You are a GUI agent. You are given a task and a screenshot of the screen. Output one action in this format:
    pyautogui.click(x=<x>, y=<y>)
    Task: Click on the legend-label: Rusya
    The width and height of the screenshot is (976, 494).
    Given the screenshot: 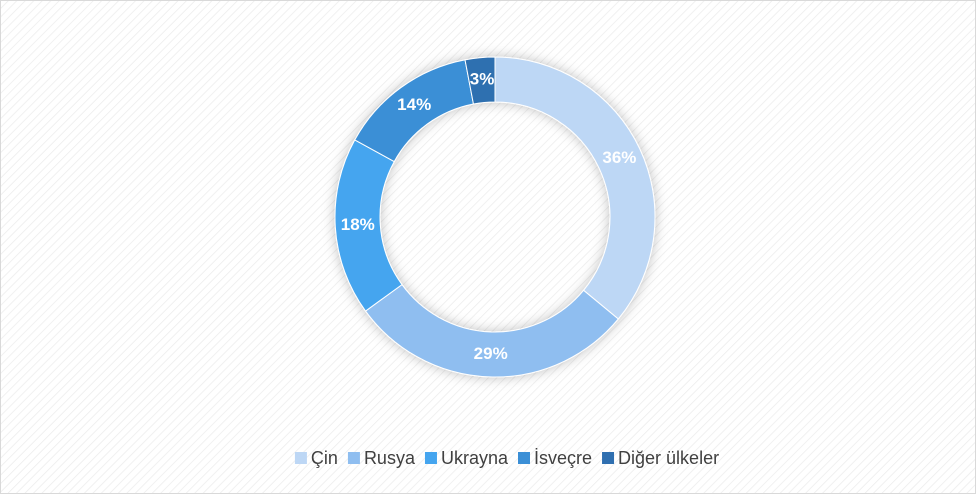 What is the action you would take?
    pyautogui.click(x=390, y=458)
    